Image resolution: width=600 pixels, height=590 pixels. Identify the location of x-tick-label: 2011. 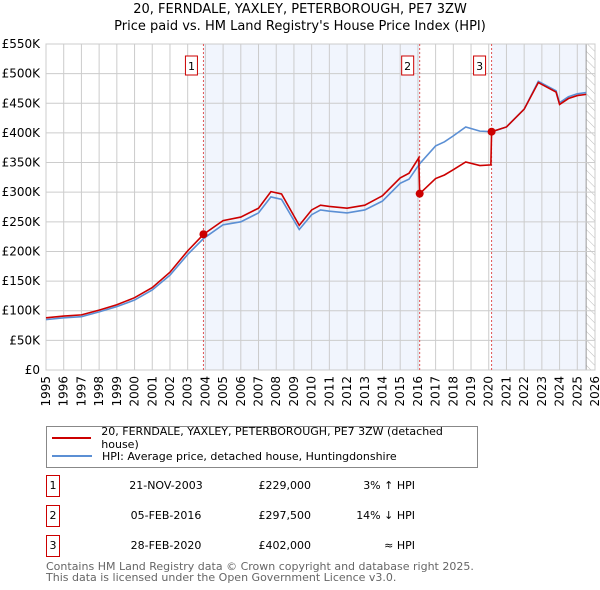
(329, 391).